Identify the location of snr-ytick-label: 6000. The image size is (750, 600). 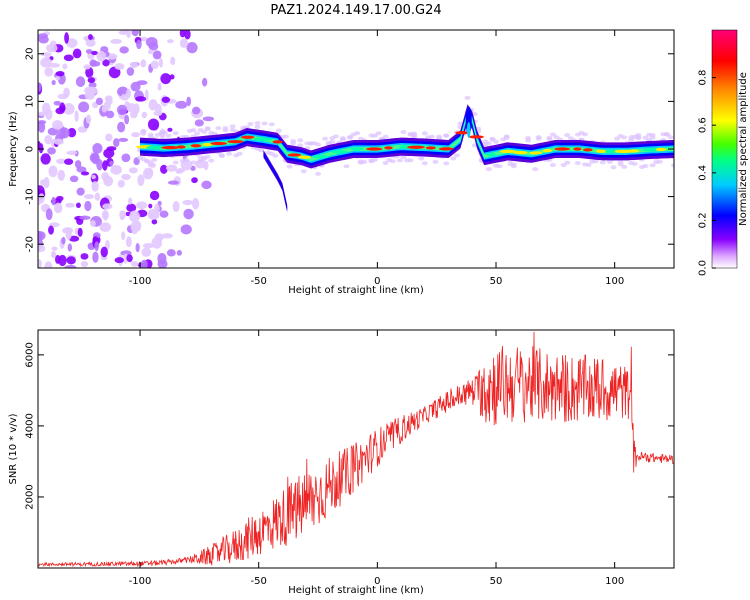
(30, 354).